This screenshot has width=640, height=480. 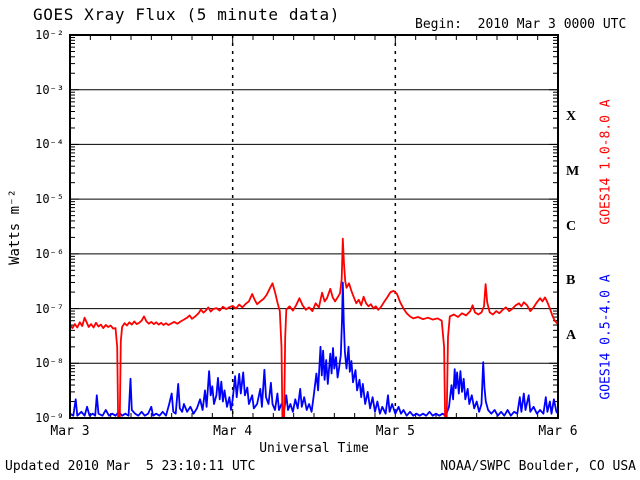 What do you see at coordinates (15, 227) in the screenshot?
I see `y-axis-title: Watts m⁻²` at bounding box center [15, 227].